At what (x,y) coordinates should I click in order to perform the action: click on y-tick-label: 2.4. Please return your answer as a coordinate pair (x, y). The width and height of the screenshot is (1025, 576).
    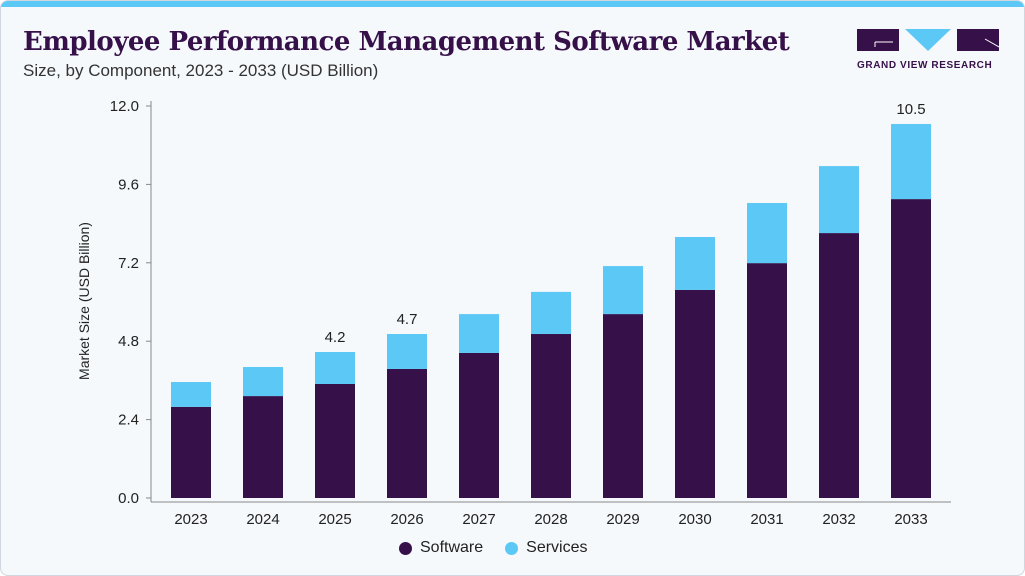
    Looking at the image, I should click on (128, 420).